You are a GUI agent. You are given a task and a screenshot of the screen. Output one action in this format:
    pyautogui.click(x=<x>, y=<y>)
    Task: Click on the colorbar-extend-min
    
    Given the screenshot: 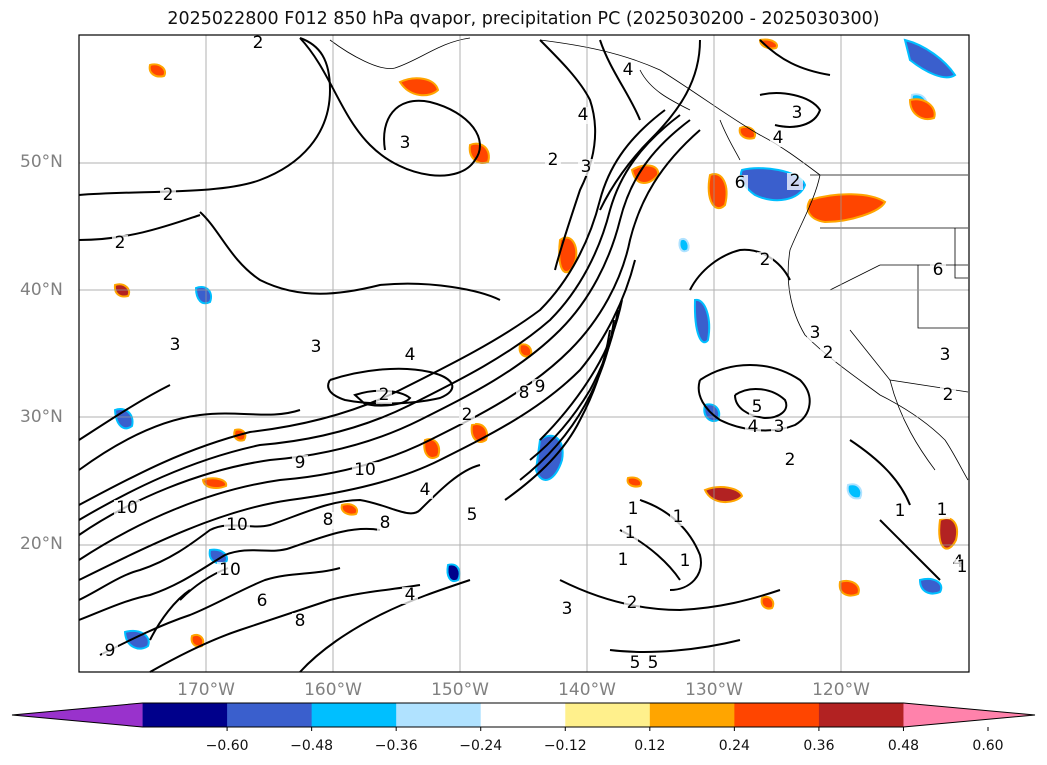 What is the action you would take?
    pyautogui.click(x=77, y=715)
    